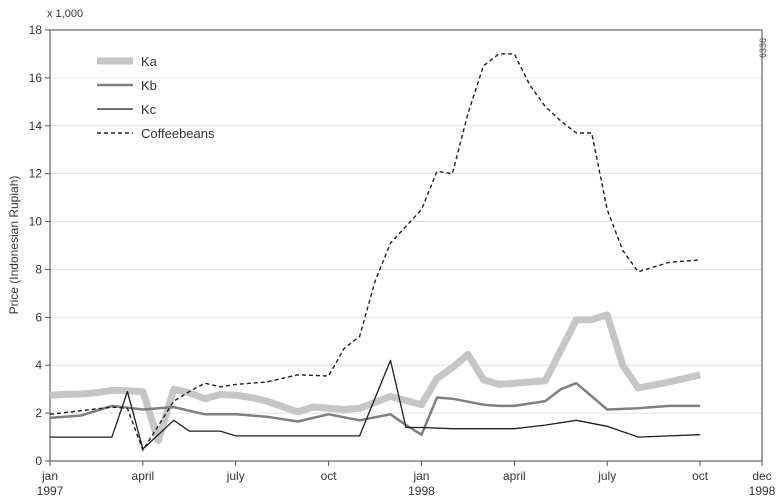  Describe the element at coordinates (36, 30) in the screenshot. I see `y-tick-label: 18` at that location.